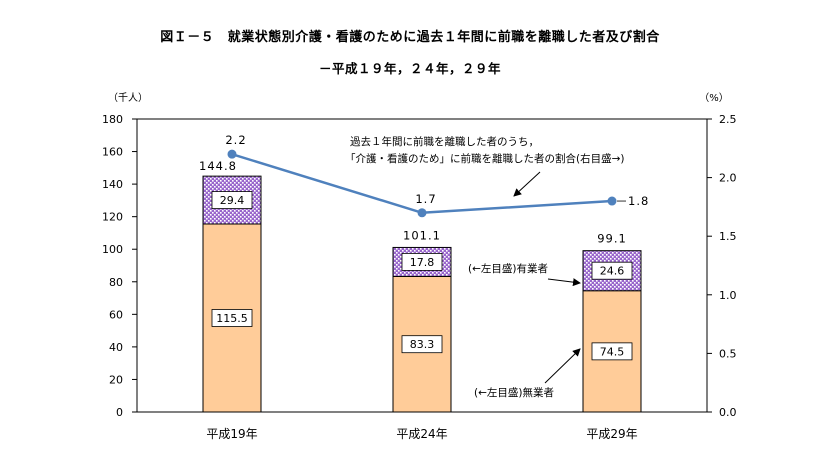 The image size is (820, 457). Describe the element at coordinates (112, 184) in the screenshot. I see `y-left-tick-label: 140` at that location.